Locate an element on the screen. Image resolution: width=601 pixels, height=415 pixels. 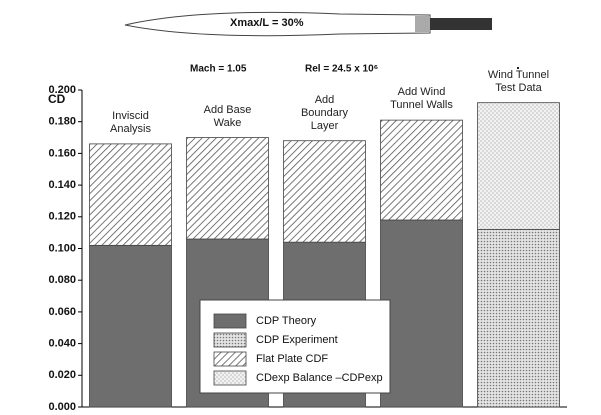
category-label: Add Boundary Layer is located at coordinates (324, 113).